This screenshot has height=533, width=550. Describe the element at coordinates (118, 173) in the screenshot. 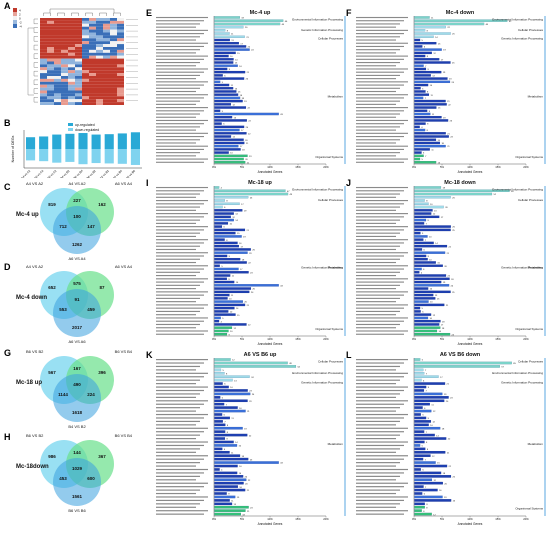

I see `x-tick-label: A4 vs B4` at that location.